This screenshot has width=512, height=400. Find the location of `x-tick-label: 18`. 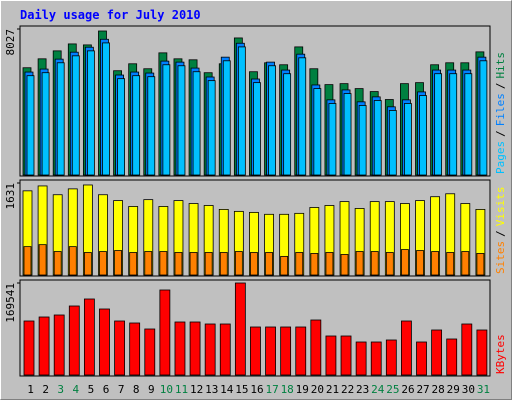

x-tick-label: 18 is located at coordinates (287, 389).